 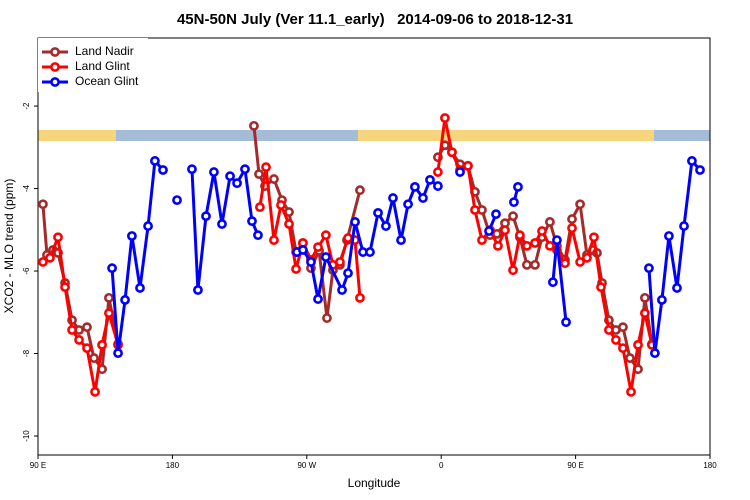 I want to click on legend-label: Land Glint, so click(x=102, y=66).